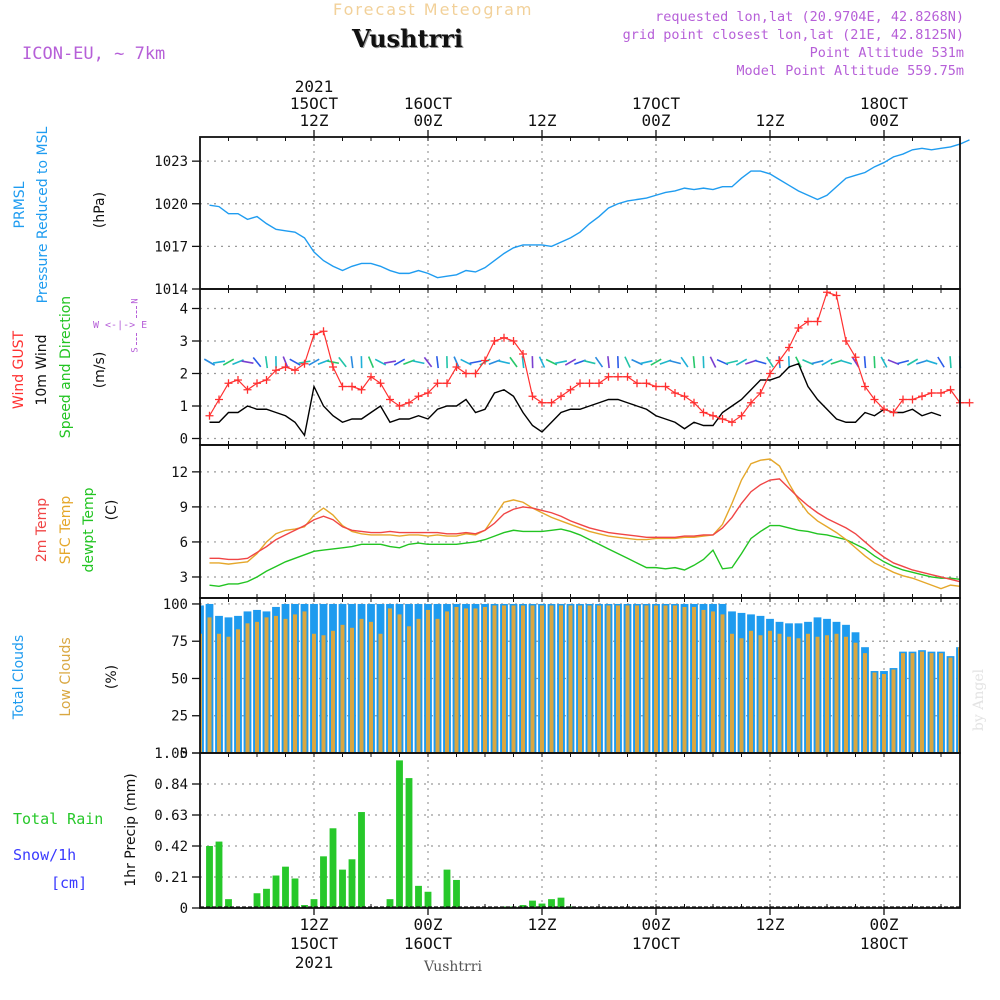 Image resolution: width=1000 pixels, height=1000 pixels. What do you see at coordinates (179, 679) in the screenshot?
I see `y-tick-label: 50` at bounding box center [179, 679].